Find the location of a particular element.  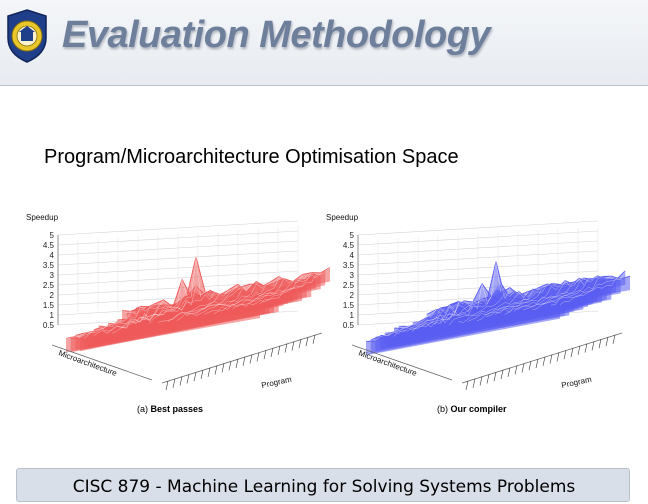

chart-b-surface is located at coordinates (498, 308).